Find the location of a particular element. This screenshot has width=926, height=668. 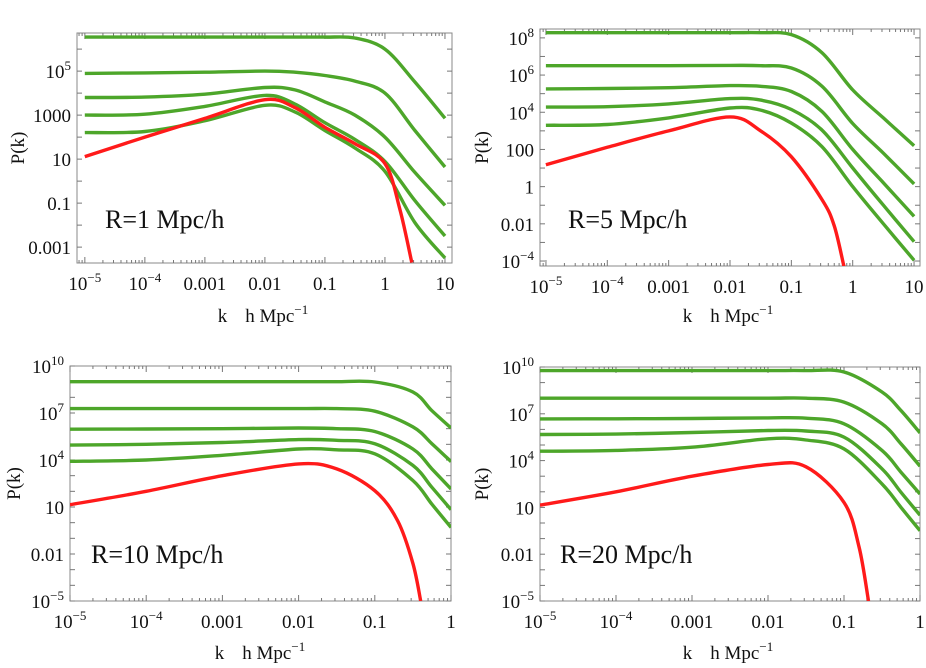

y-tick-label: 1 is located at coordinates (530, 188).